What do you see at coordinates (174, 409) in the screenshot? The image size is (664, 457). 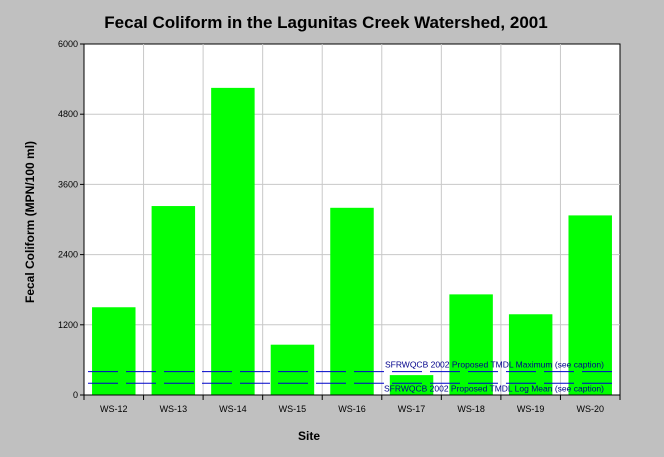 I see `x-tick-label: WS-13` at bounding box center [174, 409].